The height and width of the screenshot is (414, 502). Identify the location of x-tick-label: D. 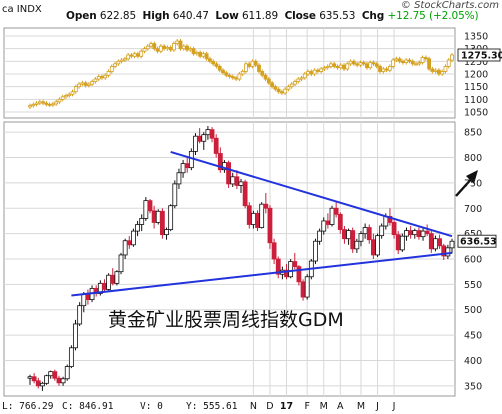
(269, 406).